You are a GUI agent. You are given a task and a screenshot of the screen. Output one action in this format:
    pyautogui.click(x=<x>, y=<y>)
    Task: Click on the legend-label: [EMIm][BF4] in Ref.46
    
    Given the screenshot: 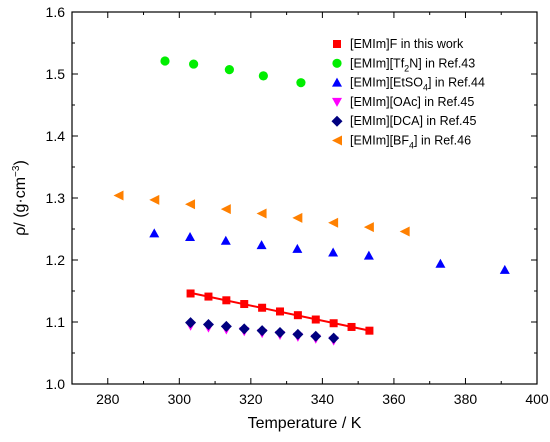 What is the action you would take?
    pyautogui.click(x=410, y=142)
    